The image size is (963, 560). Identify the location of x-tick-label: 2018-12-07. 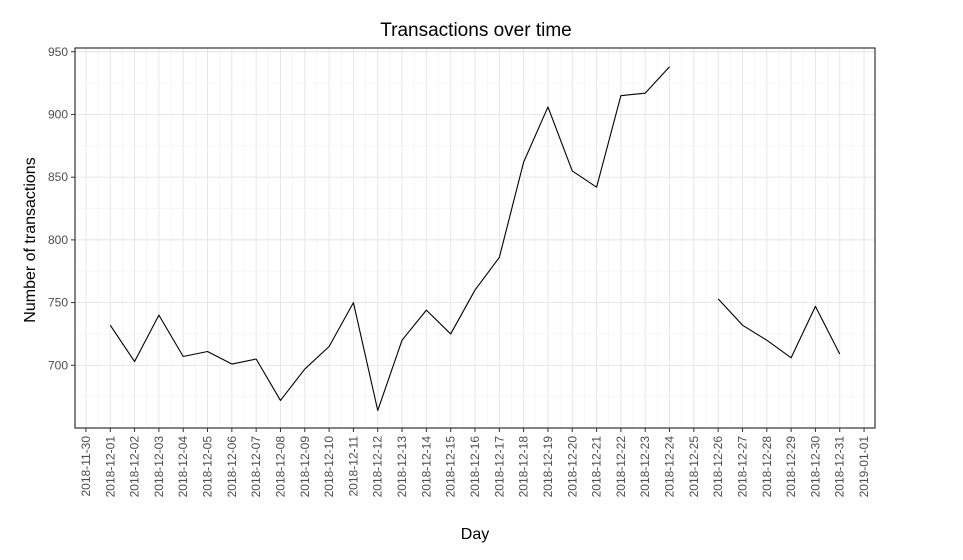
(256, 467).